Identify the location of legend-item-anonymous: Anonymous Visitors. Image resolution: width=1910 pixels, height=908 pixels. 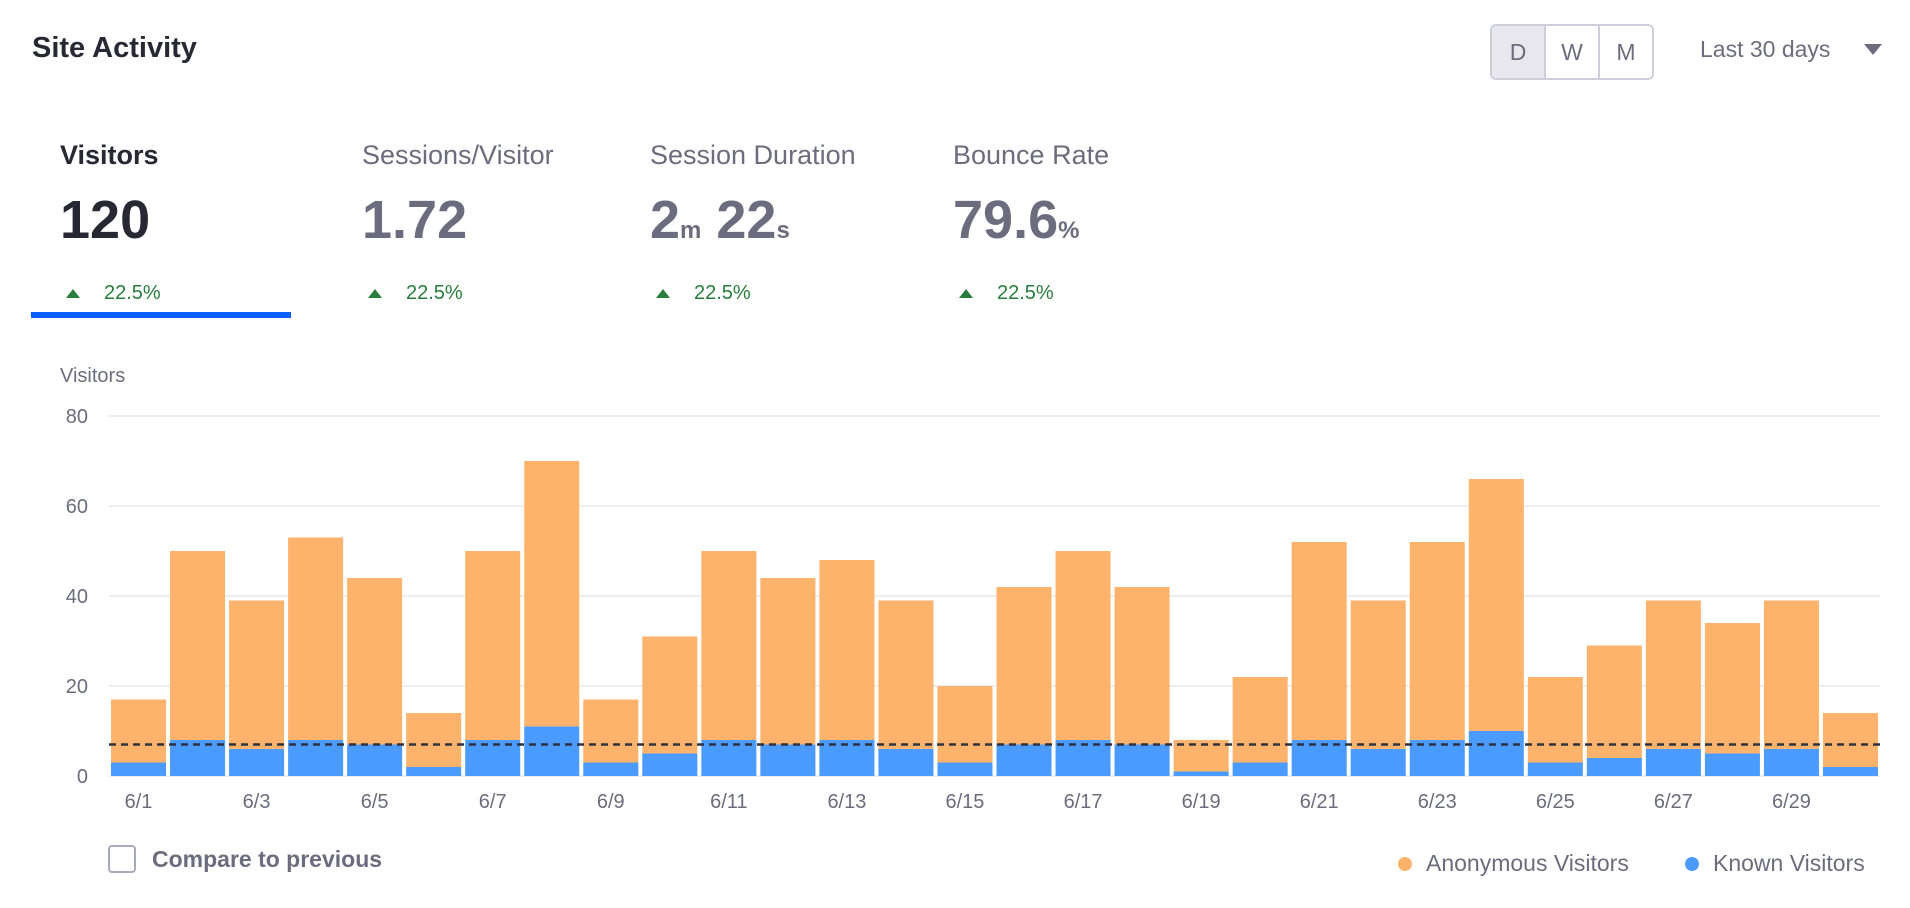
(1513, 863).